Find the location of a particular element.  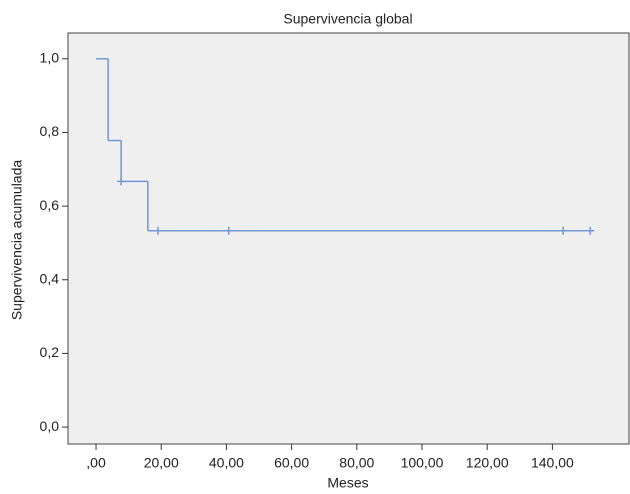

y-tick-label: 0,6 is located at coordinates (50, 205).